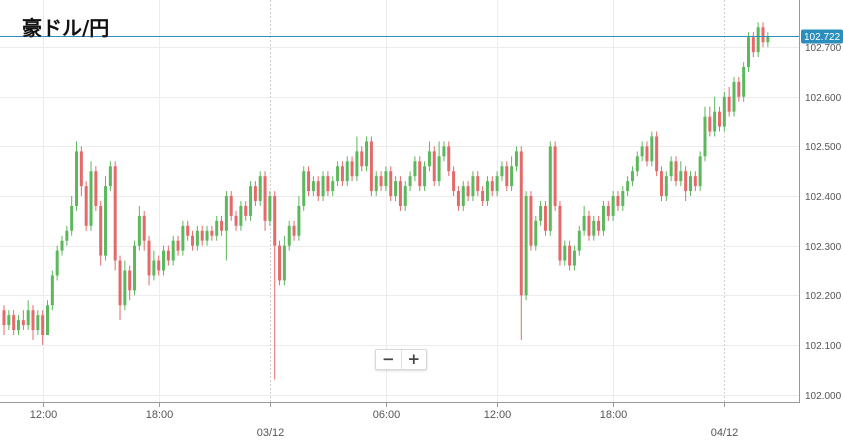  I want to click on y-tick-label: 102.000, so click(823, 396).